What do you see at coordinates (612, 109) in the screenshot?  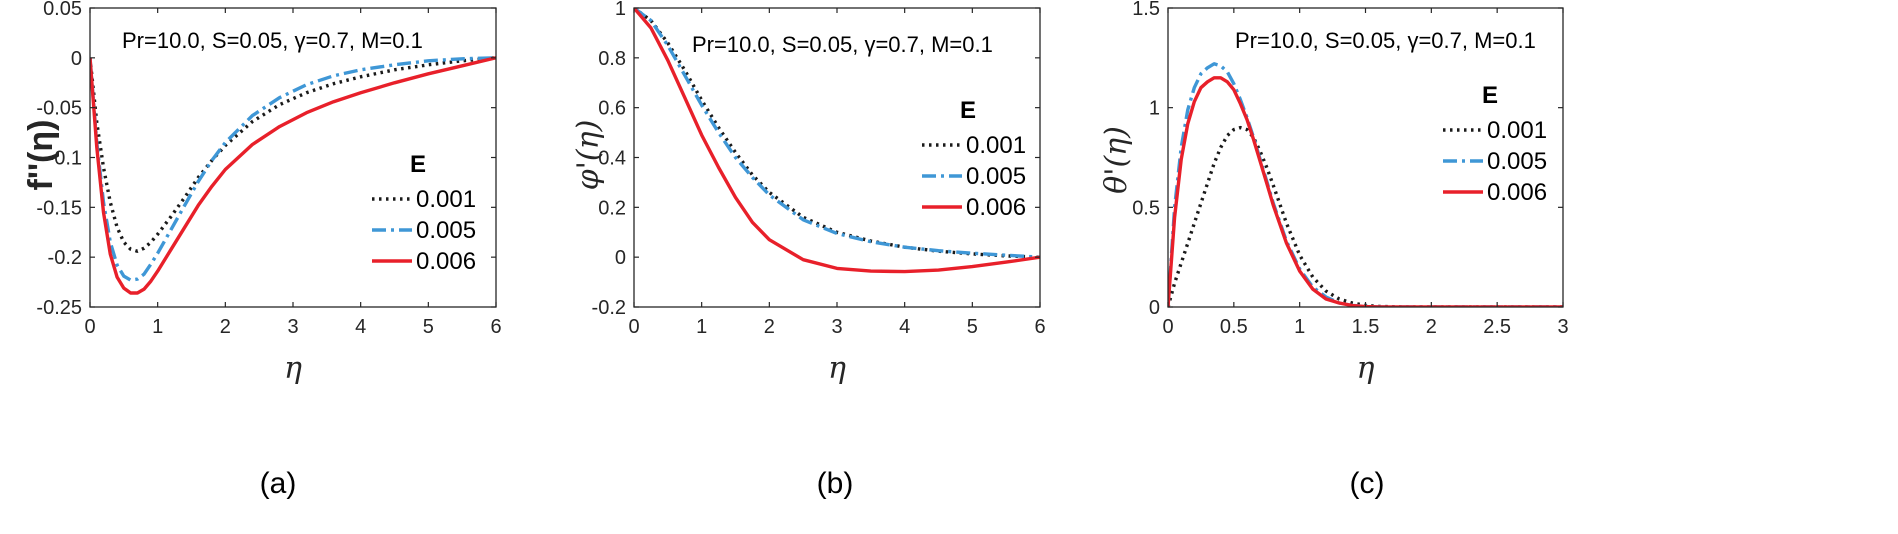 I see `y-tick-label: 0.6` at bounding box center [612, 109].